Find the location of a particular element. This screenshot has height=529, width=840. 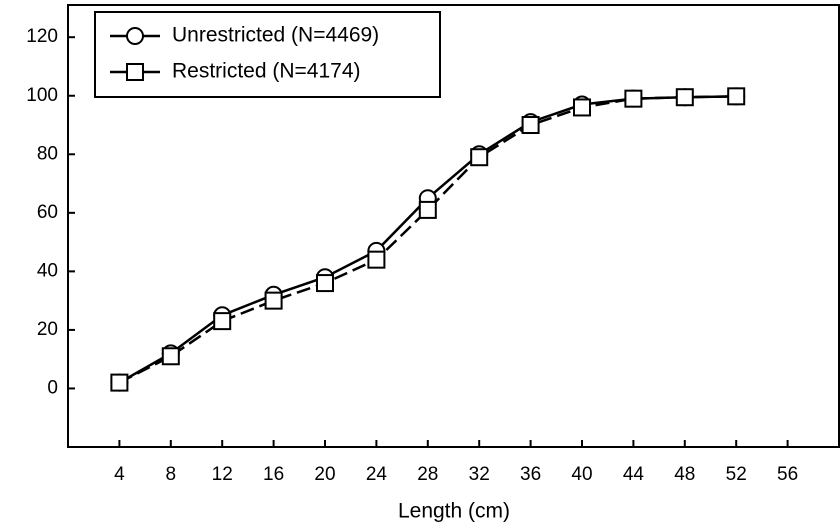

x-tick-label: 40 is located at coordinates (581, 474).